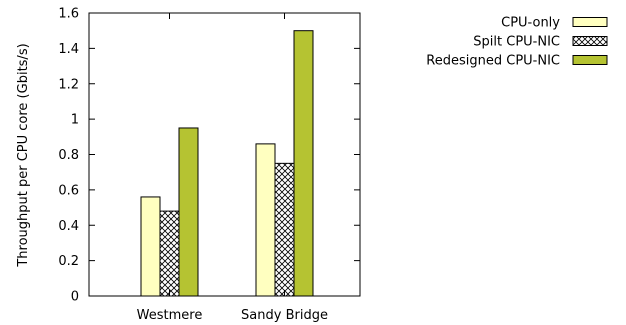 This screenshot has width=626, height=325. Describe the element at coordinates (68, 49) in the screenshot. I see `y-tick-label: 1.4` at that location.